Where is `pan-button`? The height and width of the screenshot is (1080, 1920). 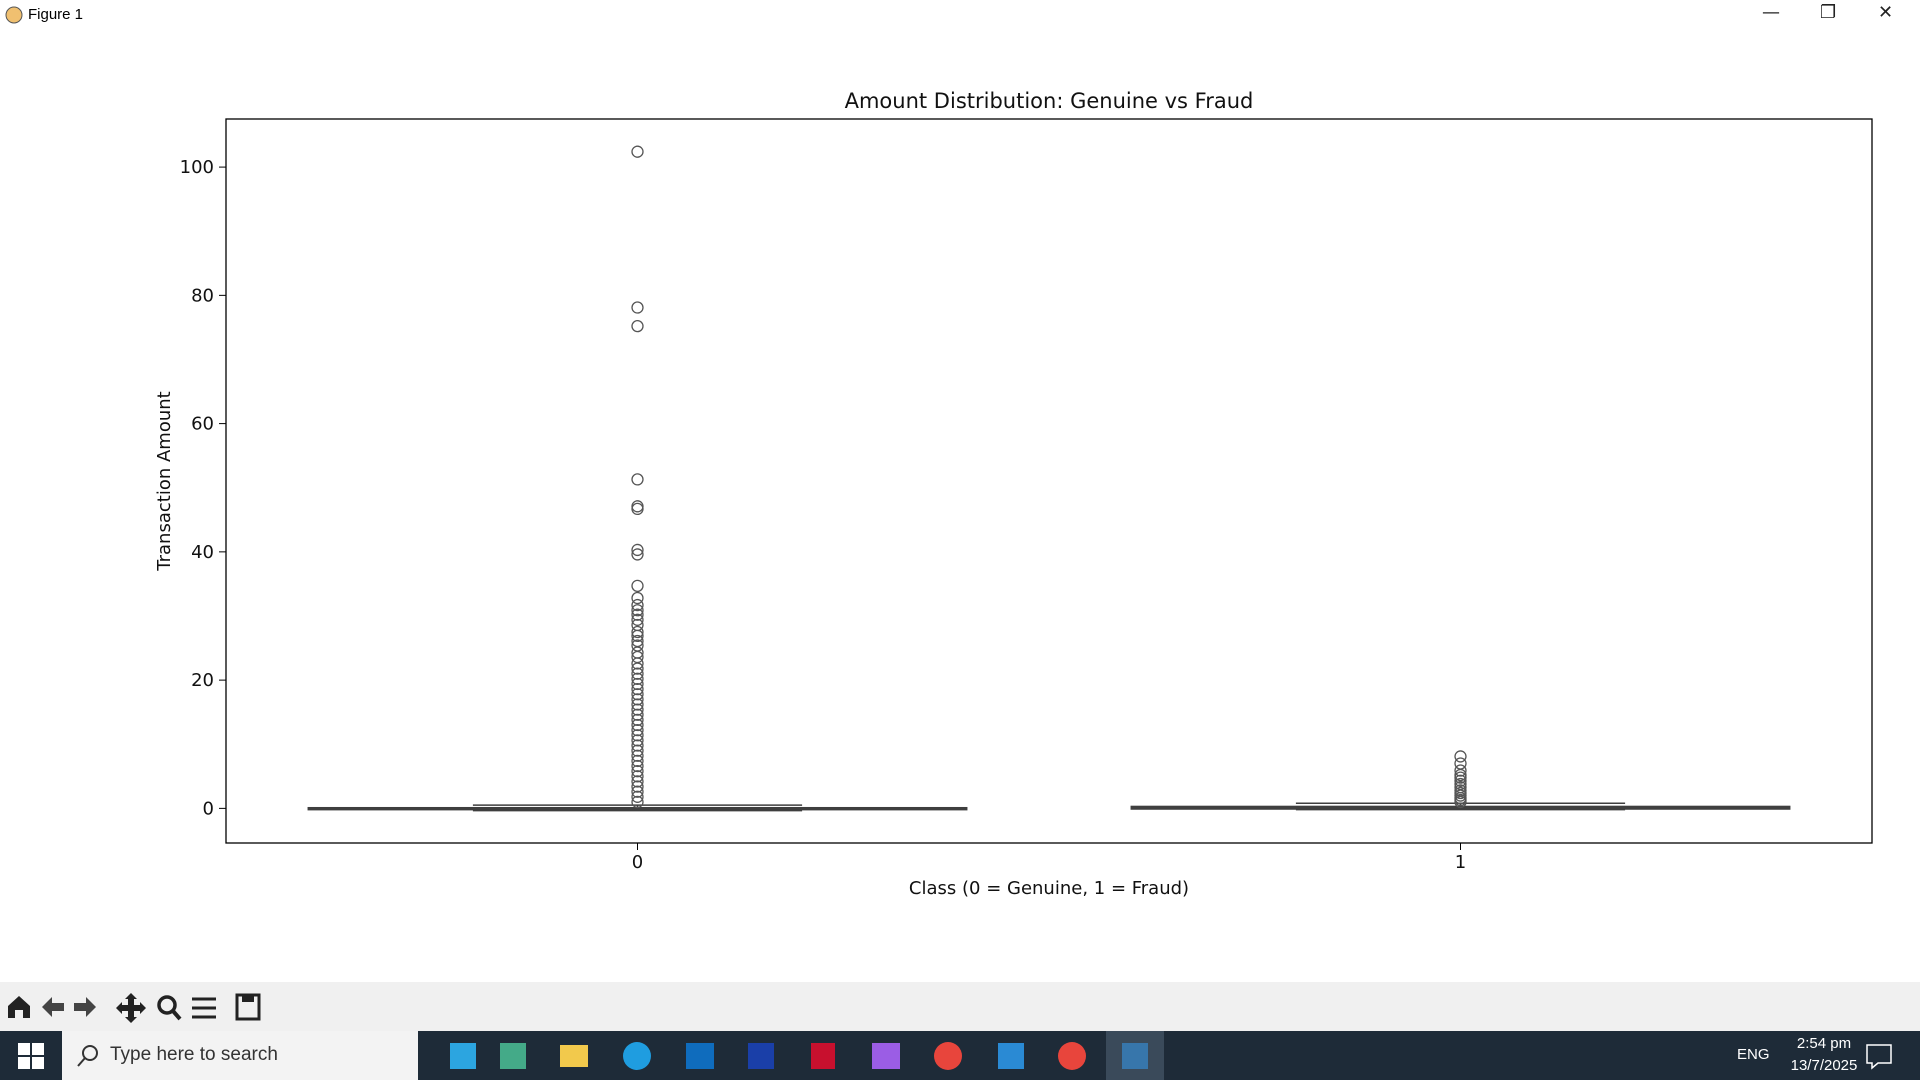 pan-button is located at coordinates (131, 1008).